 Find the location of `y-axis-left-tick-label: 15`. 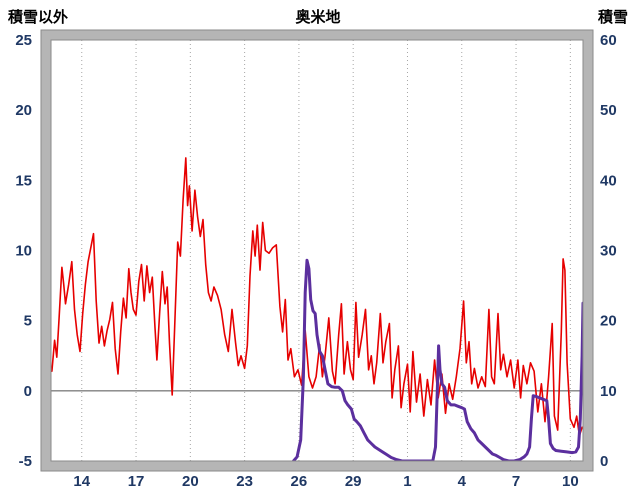

y-axis-left-tick-label: 15 is located at coordinates (23, 180).